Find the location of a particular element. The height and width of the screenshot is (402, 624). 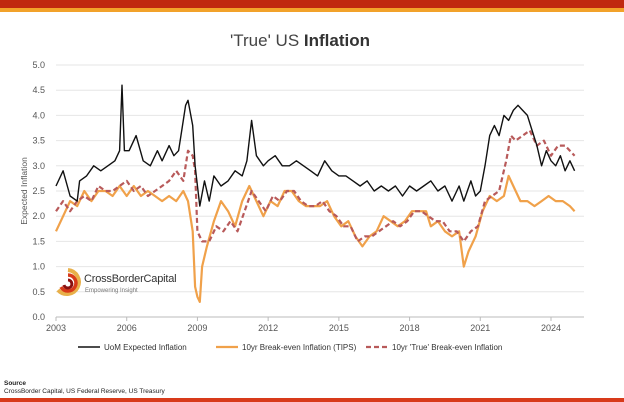

x-tick-label: 2021 is located at coordinates (480, 328).